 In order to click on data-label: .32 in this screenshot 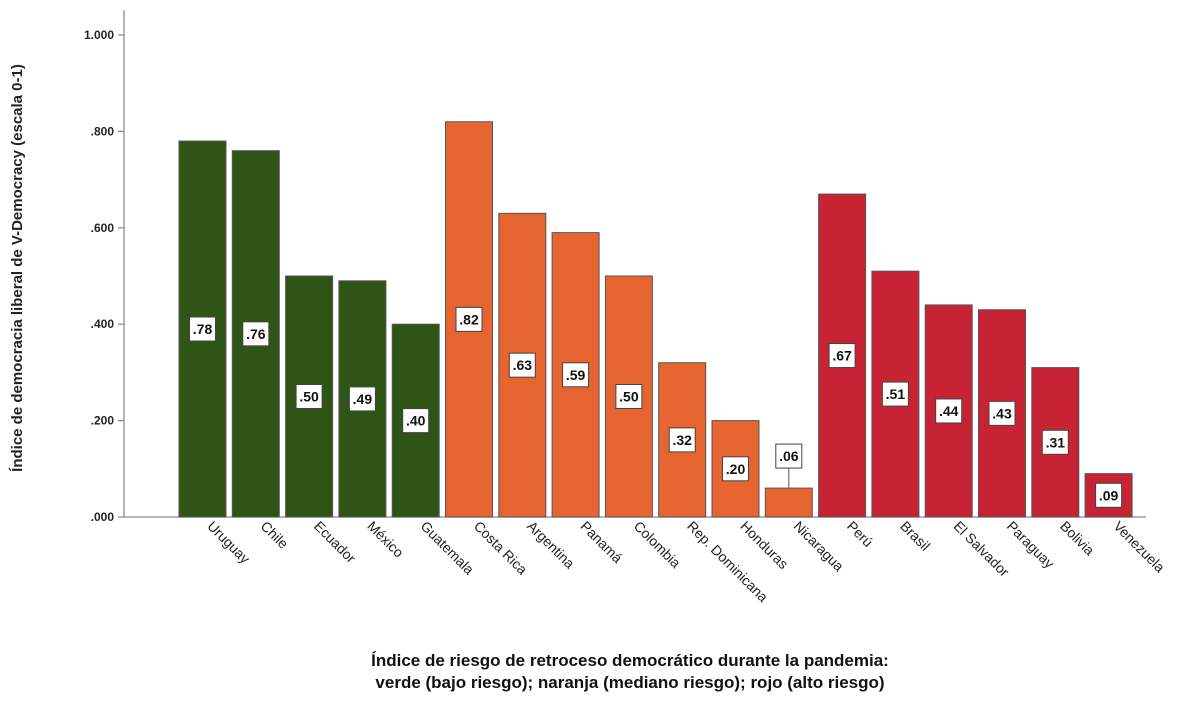, I will do `click(682, 440)`.